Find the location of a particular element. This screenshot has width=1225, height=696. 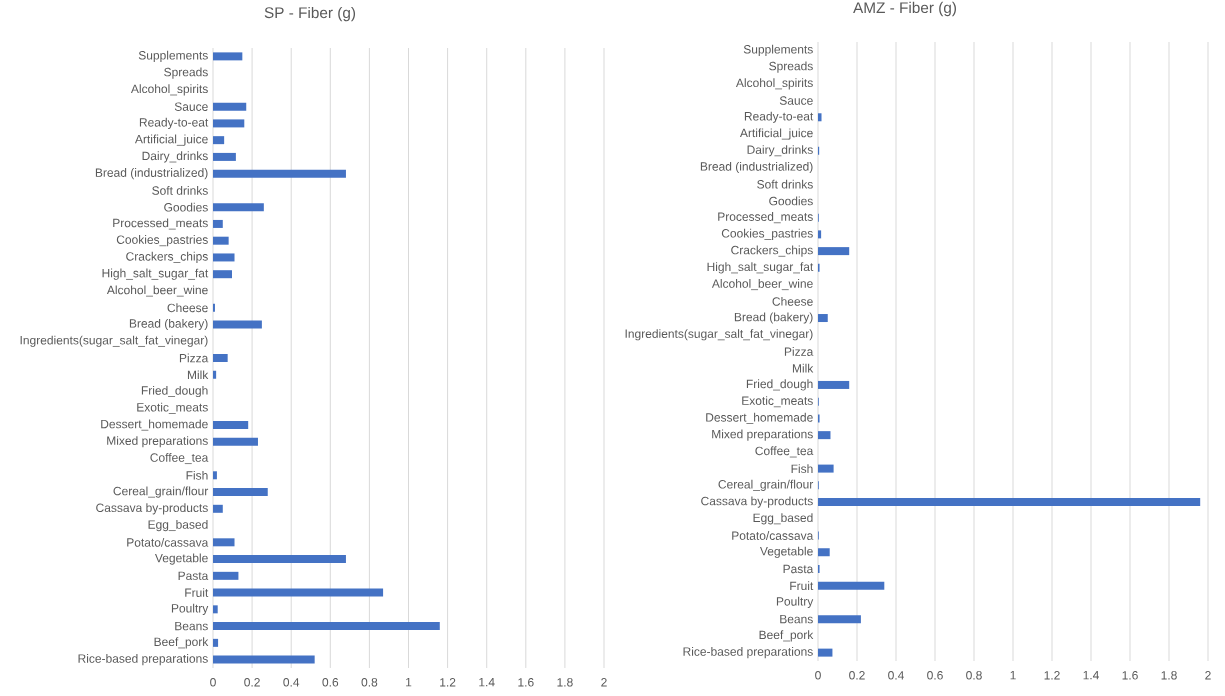

chart-title: SP - Fiber (g) is located at coordinates (310, 14).